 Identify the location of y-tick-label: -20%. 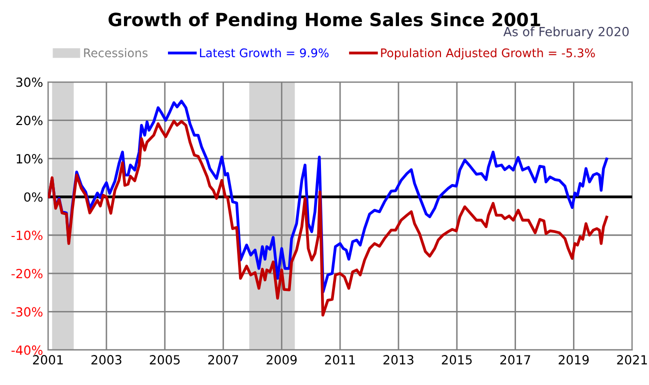
(26, 273).